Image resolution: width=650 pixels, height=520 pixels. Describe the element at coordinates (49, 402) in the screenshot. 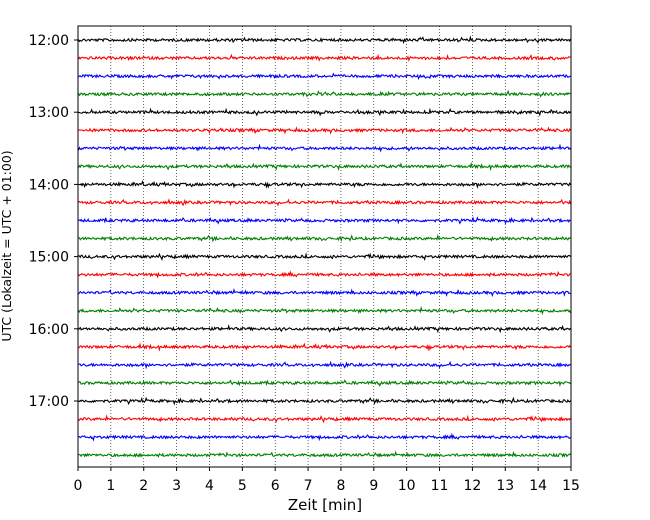

I see `y-tick-label: 17:00` at that location.